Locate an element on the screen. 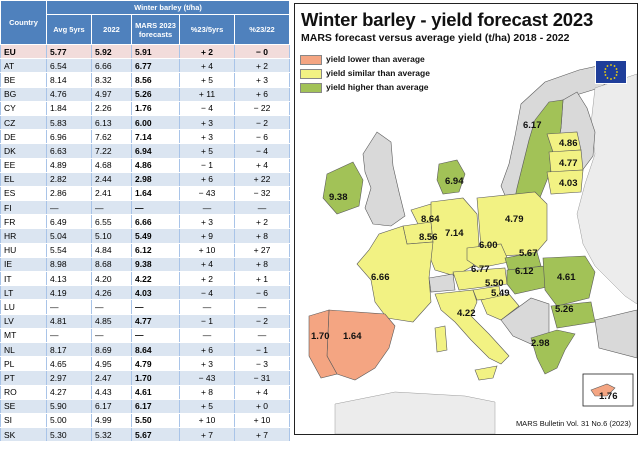 This screenshot has height=454, width=640. cell-avg: 2.82 is located at coordinates (69, 179).